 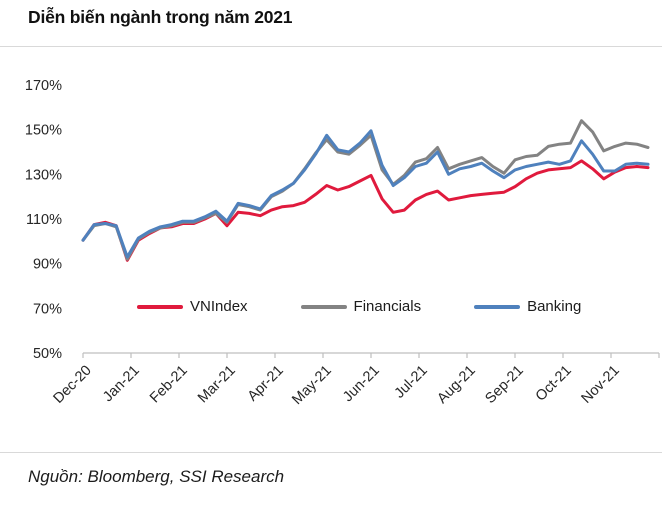 What do you see at coordinates (312, 386) in the screenshot?
I see `x-tick-label: May-21` at bounding box center [312, 386].